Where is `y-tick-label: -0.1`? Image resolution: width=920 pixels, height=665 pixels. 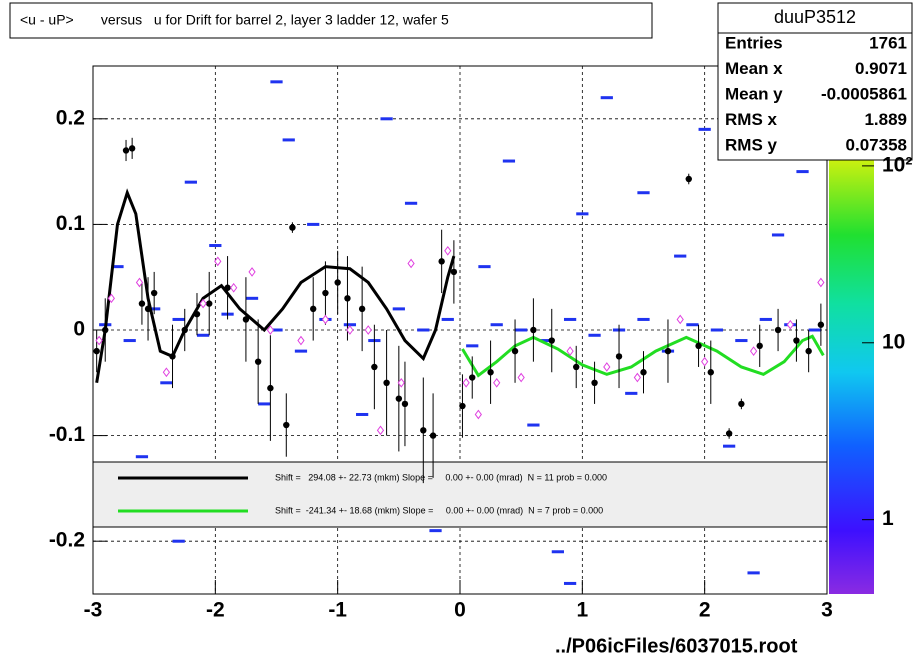
y-tick-label: -0.1 is located at coordinates (67, 434).